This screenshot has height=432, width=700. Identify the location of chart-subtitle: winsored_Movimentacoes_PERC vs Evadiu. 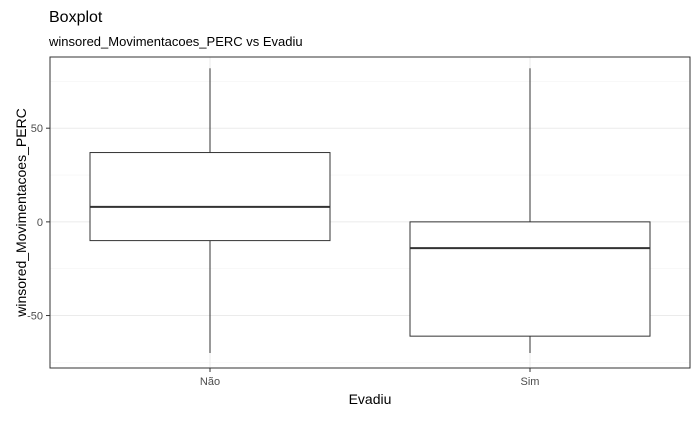
(175, 41).